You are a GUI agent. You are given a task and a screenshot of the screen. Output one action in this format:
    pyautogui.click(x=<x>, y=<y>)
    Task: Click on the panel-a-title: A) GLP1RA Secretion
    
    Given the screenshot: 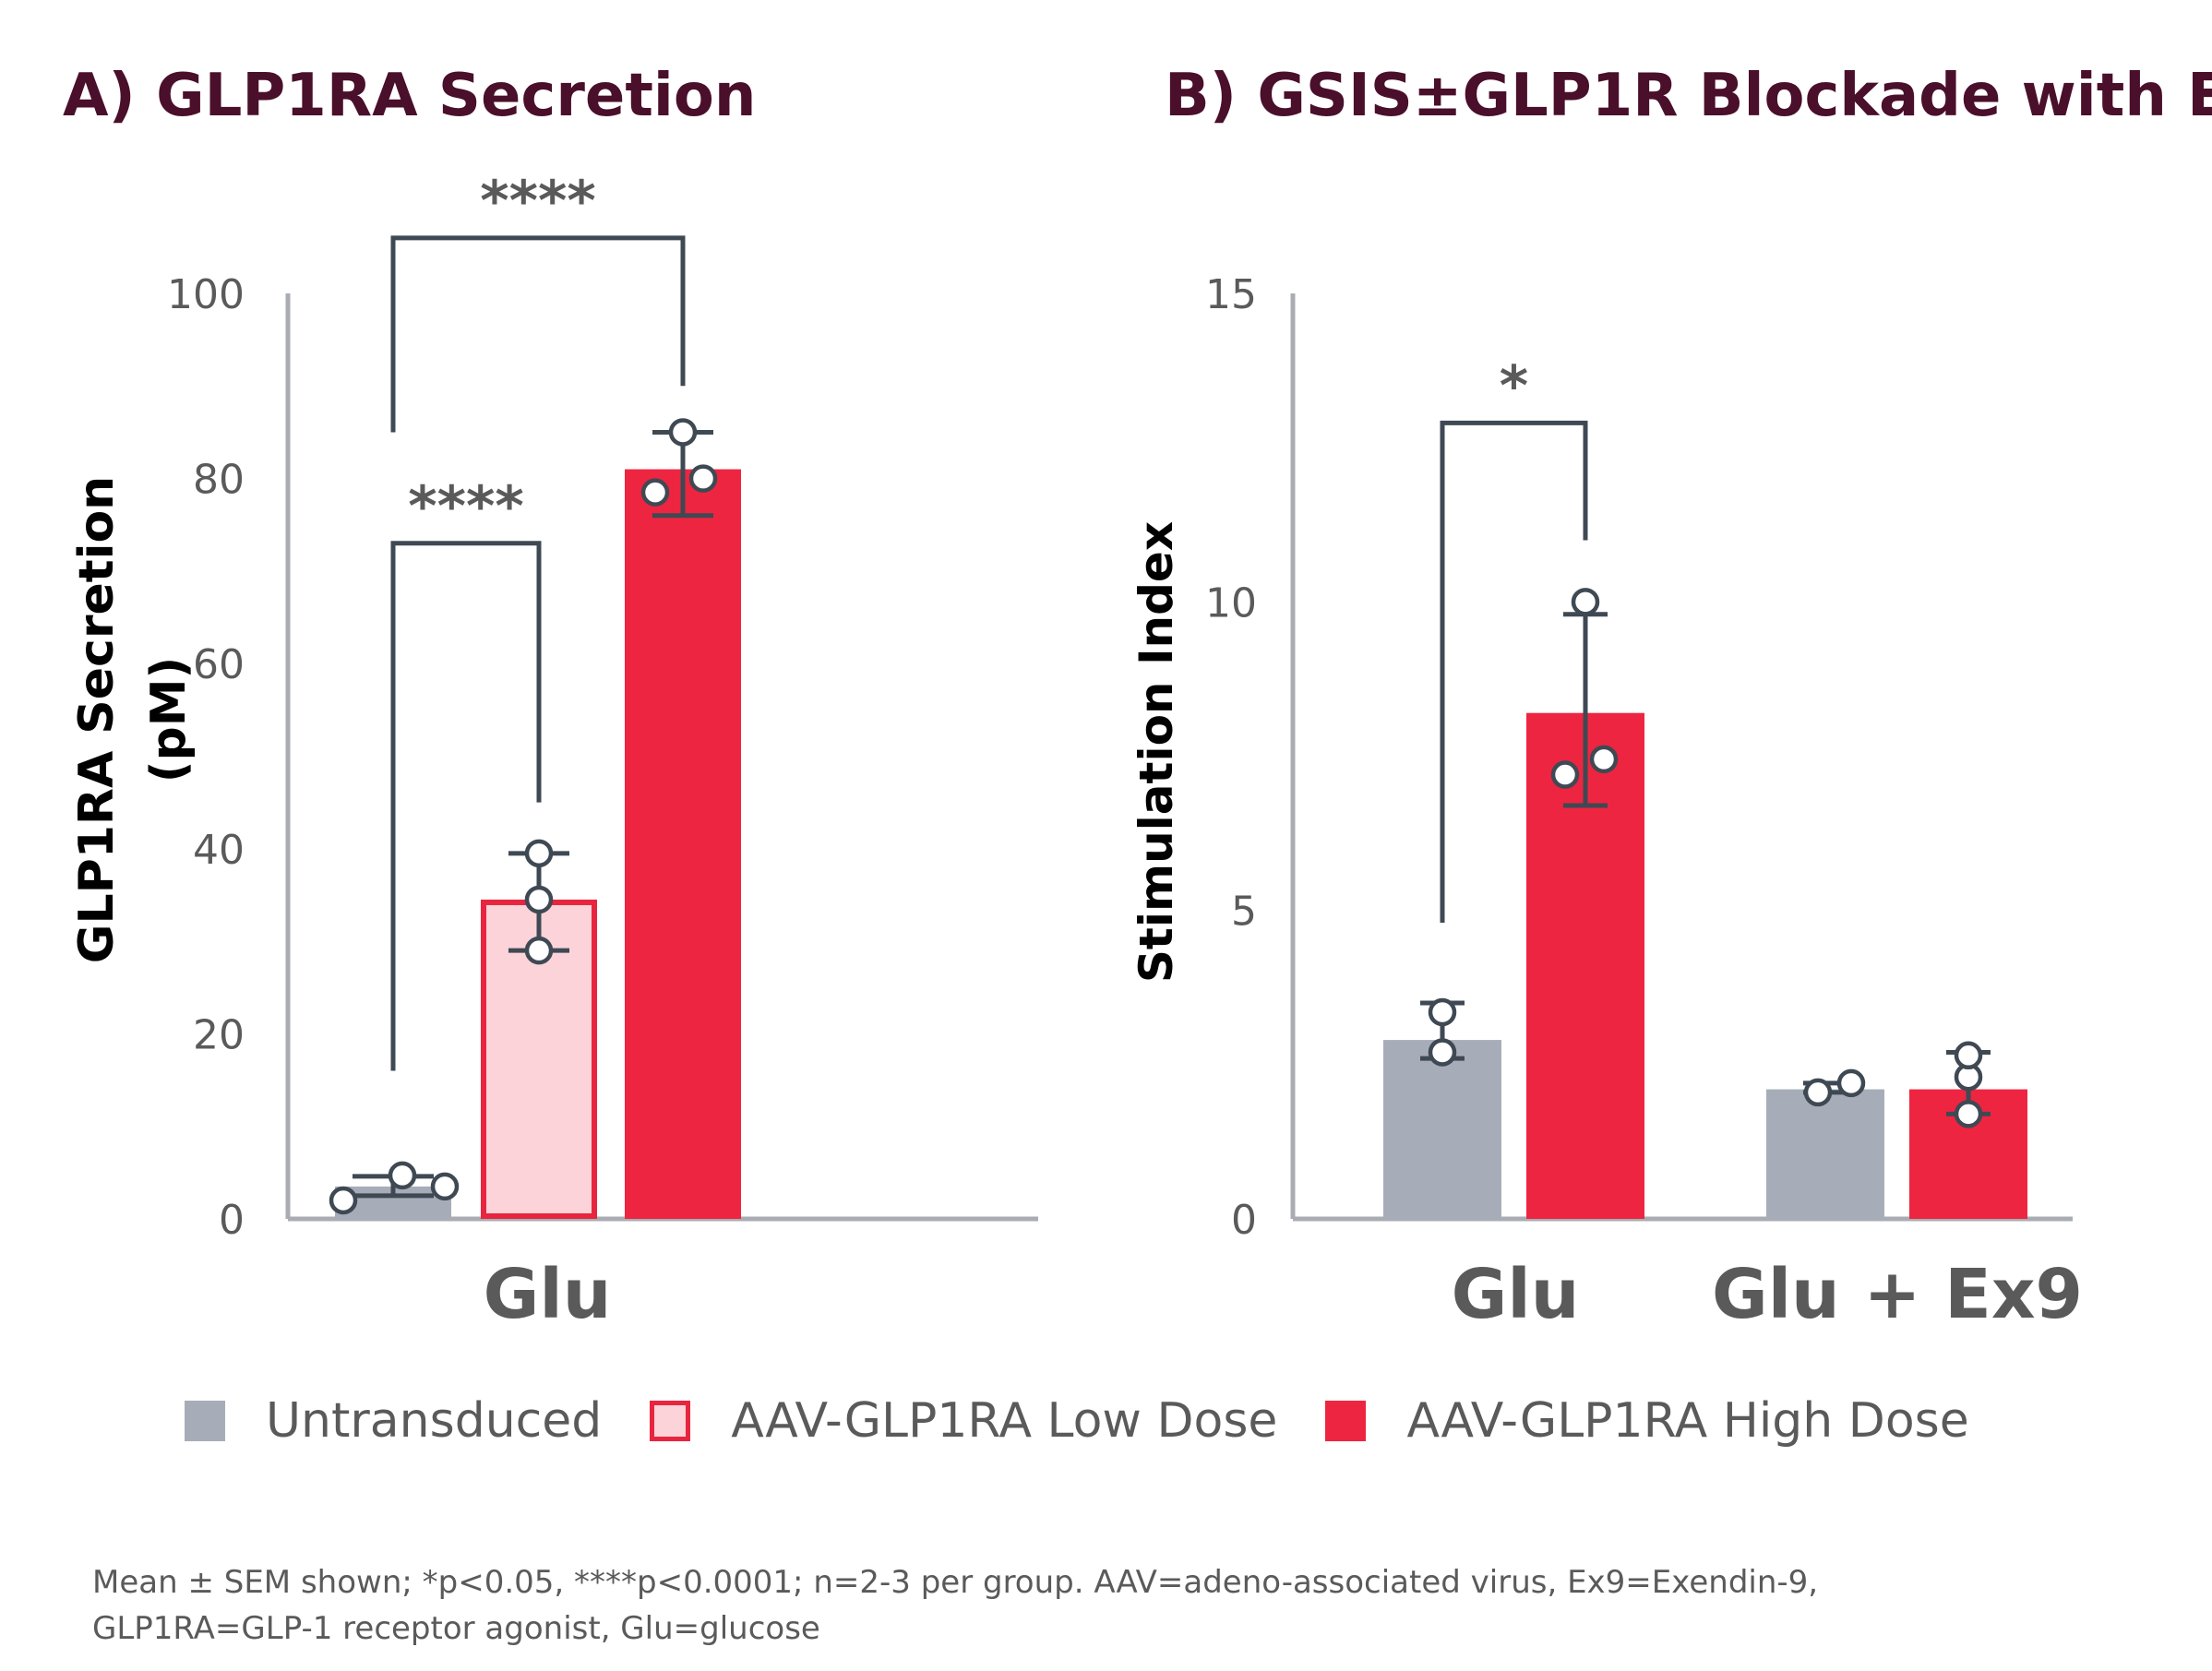 What is the action you would take?
    pyautogui.click(x=409, y=96)
    